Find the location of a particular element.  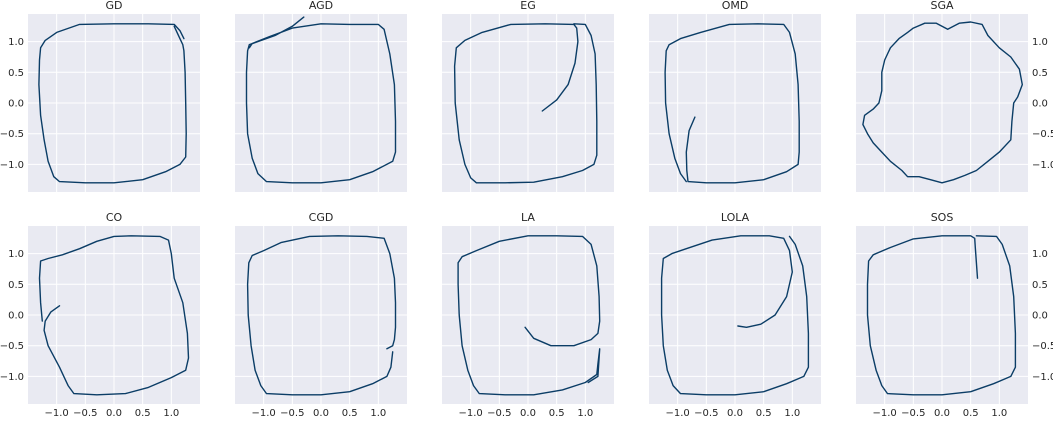

subplot-cgd: CGD −1.0 −0.5 0.0 0.5 1.0 is located at coordinates (321, 315).